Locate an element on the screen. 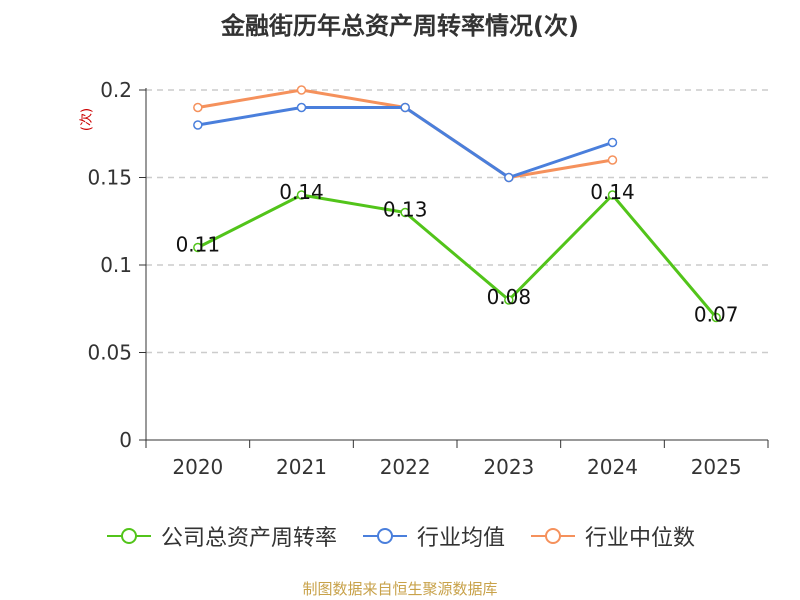 This screenshot has height=600, width=800. legend: 公司总资产周转率 行业均值 行业中位数 is located at coordinates (400, 536).